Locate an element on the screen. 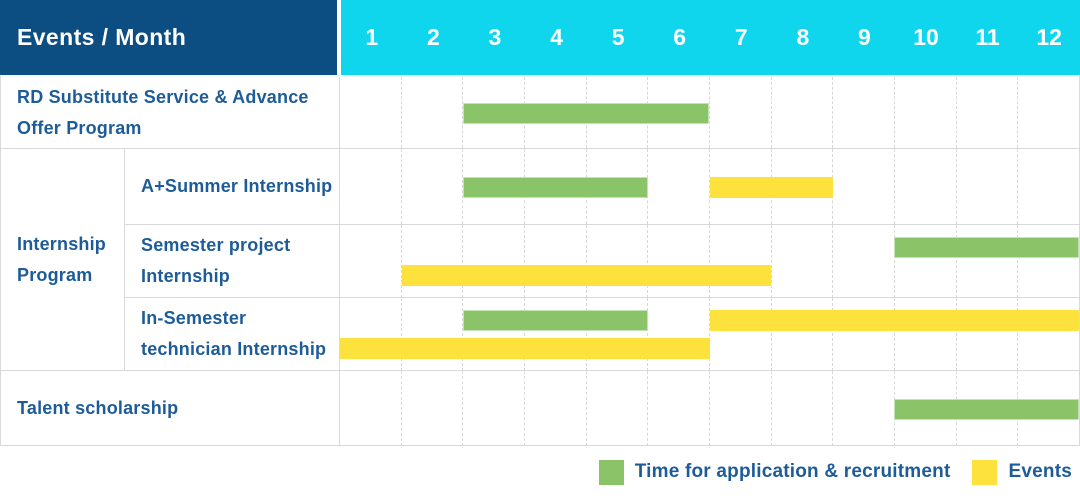  month-label: 10 is located at coordinates (926, 37).